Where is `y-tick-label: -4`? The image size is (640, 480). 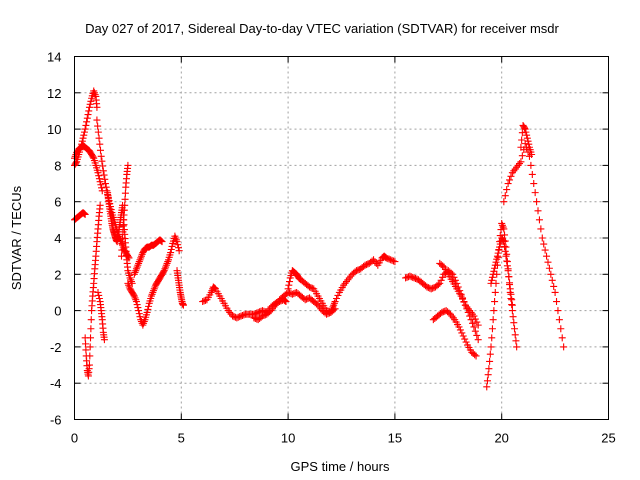 y-tick-label: -4 is located at coordinates (56, 383).